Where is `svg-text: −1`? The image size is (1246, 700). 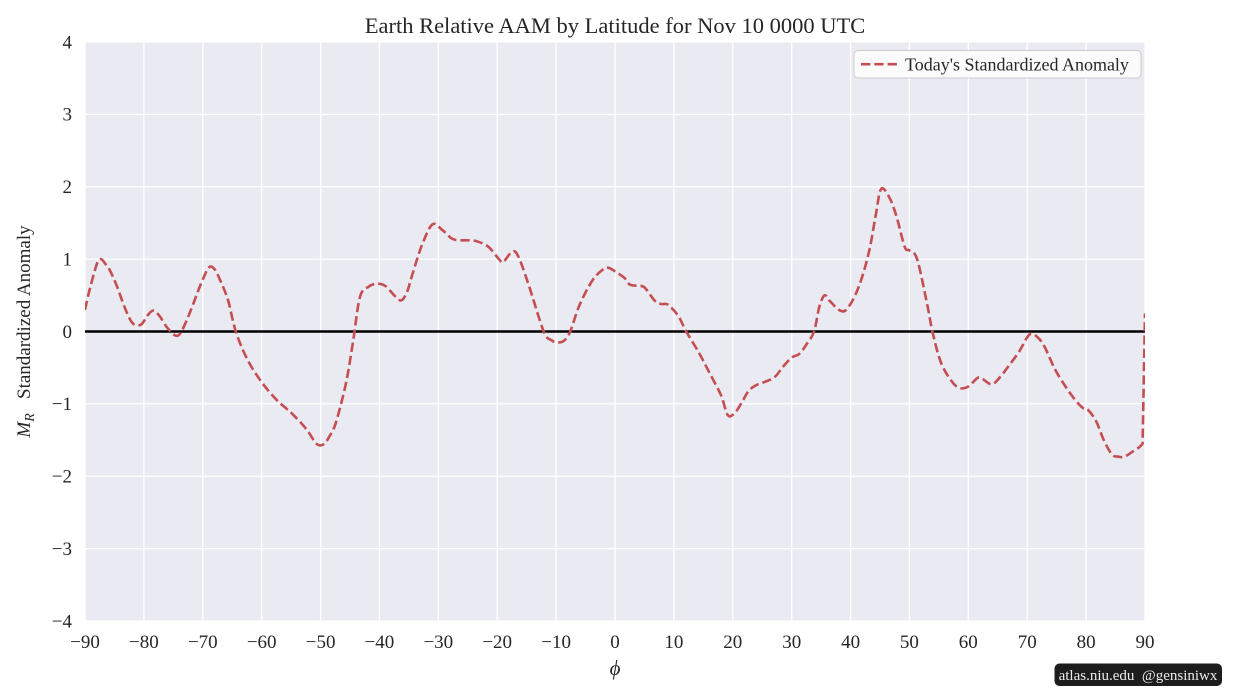
svg-text: −1 is located at coordinates (62, 404).